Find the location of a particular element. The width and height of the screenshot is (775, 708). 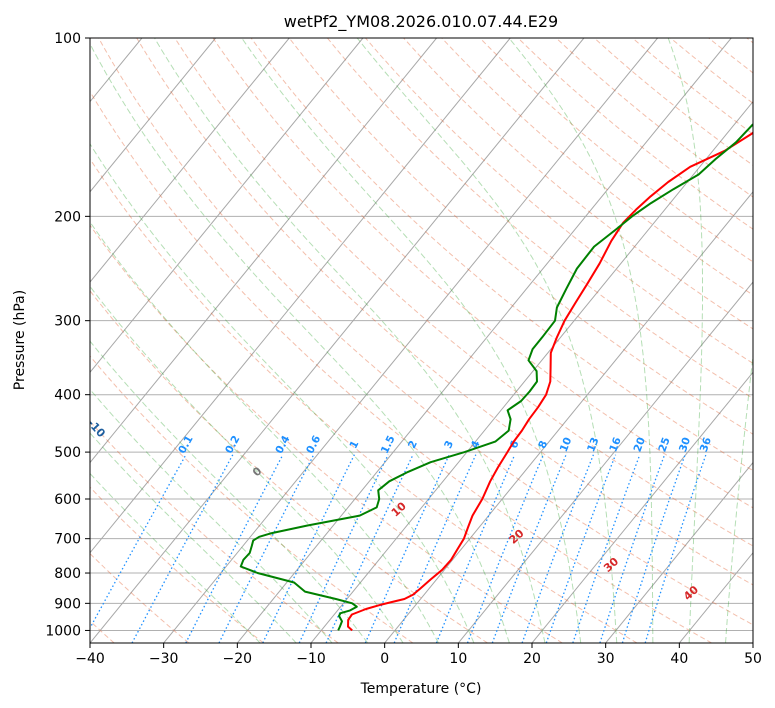

x-tick-label: 0 is located at coordinates (384, 659).